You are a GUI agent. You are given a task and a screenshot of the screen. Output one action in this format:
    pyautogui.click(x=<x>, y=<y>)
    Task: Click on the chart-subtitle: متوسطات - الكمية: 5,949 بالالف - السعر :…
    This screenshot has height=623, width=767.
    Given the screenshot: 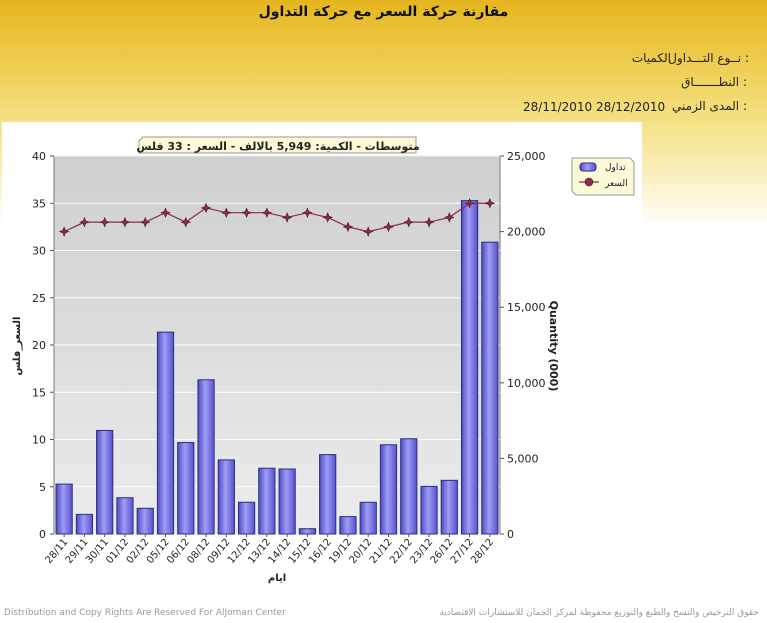 What is the action you would take?
    pyautogui.click(x=277, y=146)
    